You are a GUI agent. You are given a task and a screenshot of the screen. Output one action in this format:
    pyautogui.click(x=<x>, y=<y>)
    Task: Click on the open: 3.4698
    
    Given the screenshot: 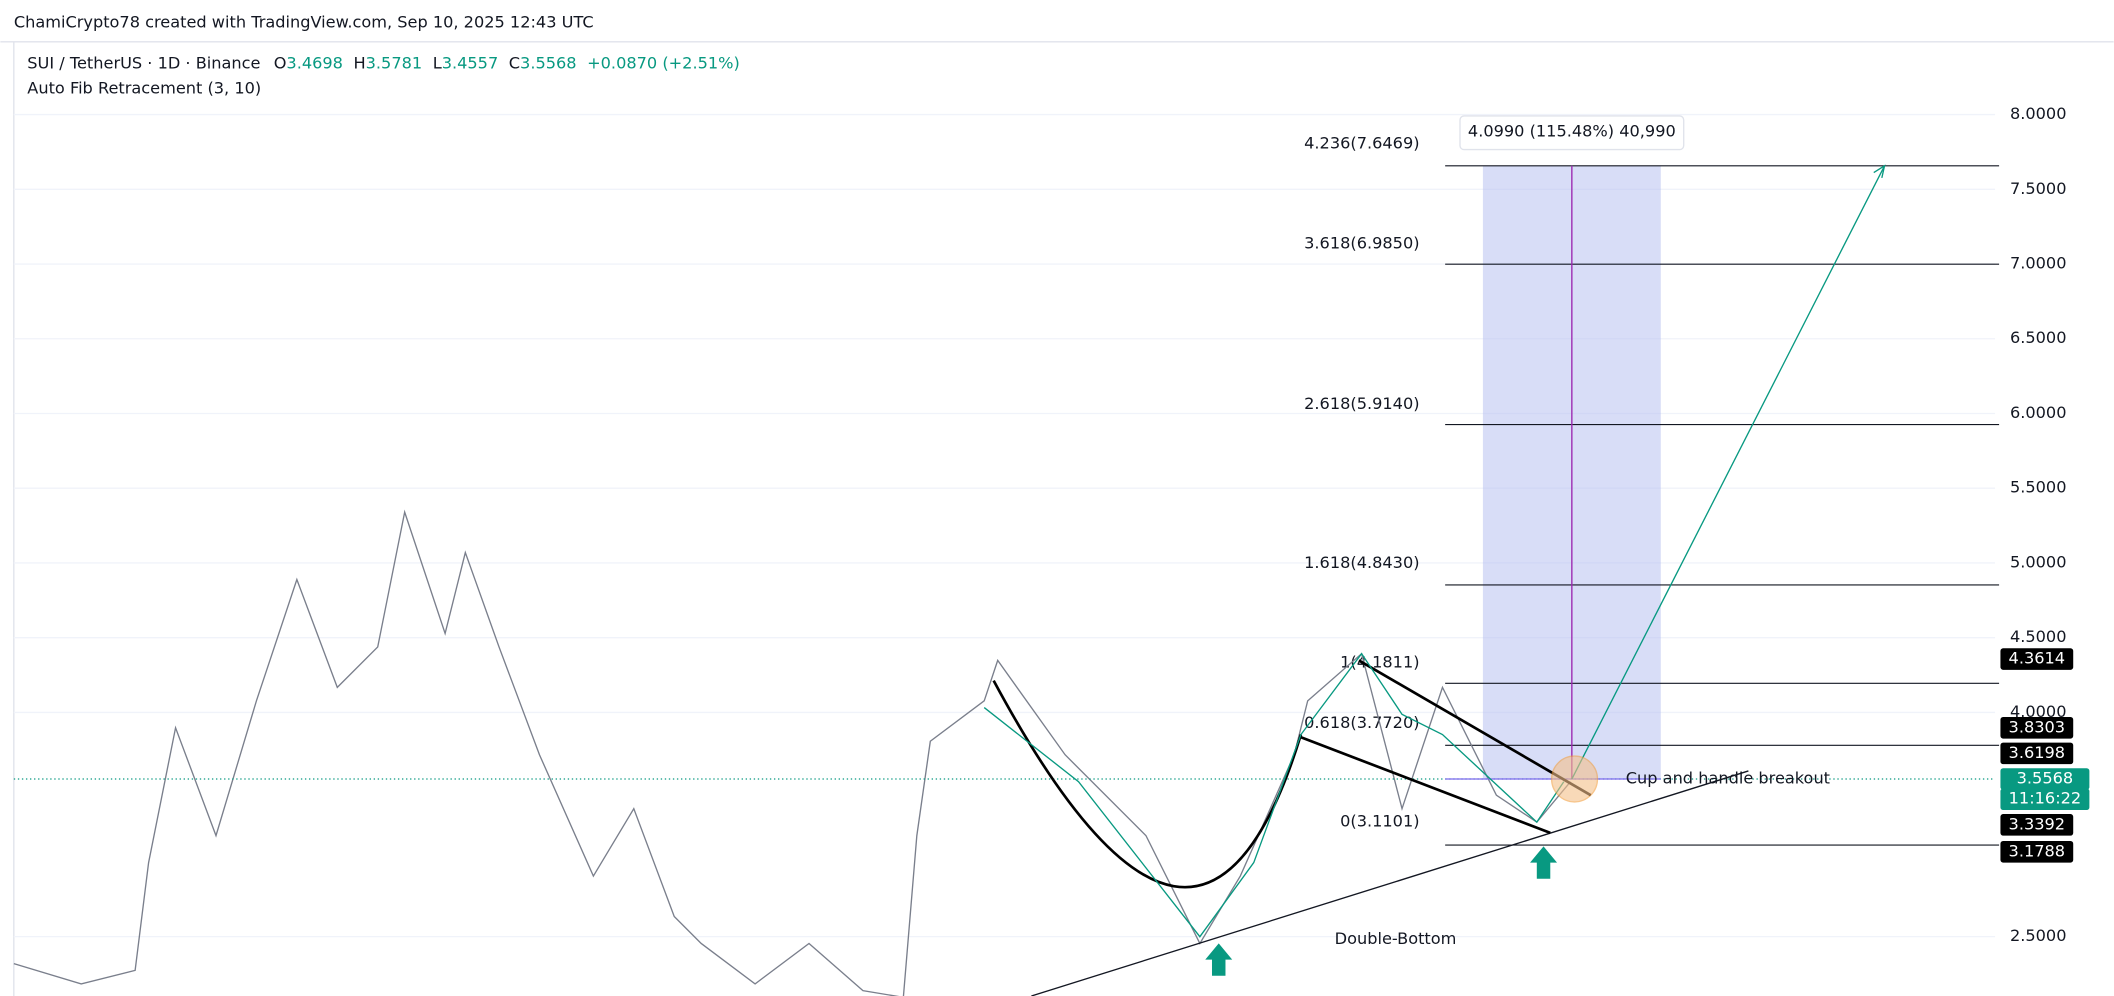 What is the action you would take?
    pyautogui.click(x=314, y=62)
    